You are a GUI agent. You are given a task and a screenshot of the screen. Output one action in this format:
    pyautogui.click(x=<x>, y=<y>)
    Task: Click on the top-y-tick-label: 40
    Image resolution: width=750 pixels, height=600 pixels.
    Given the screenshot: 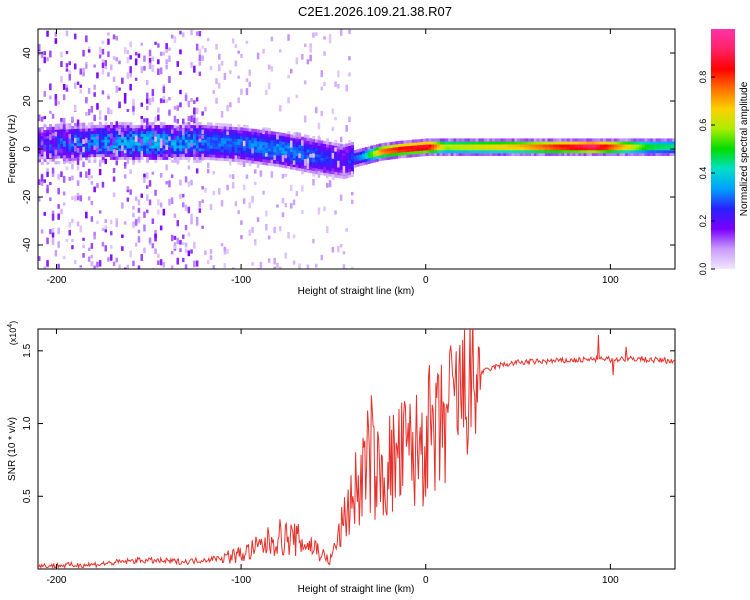 What is the action you would take?
    pyautogui.click(x=27, y=53)
    